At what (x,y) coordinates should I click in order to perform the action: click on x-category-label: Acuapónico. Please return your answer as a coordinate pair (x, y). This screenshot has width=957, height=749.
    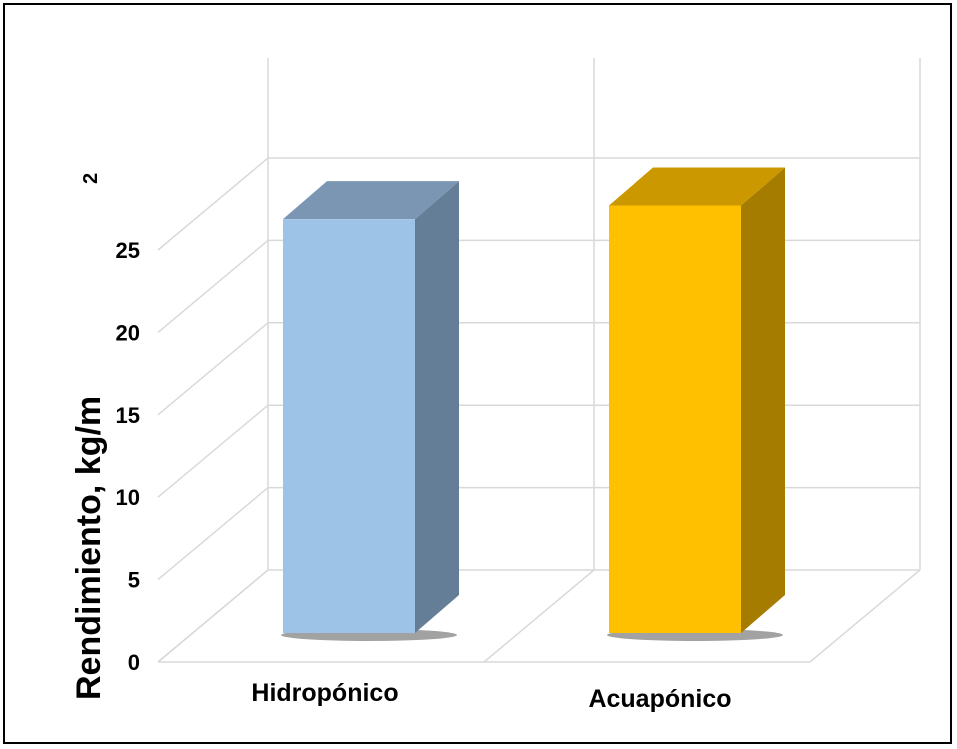
    Looking at the image, I should click on (659, 699).